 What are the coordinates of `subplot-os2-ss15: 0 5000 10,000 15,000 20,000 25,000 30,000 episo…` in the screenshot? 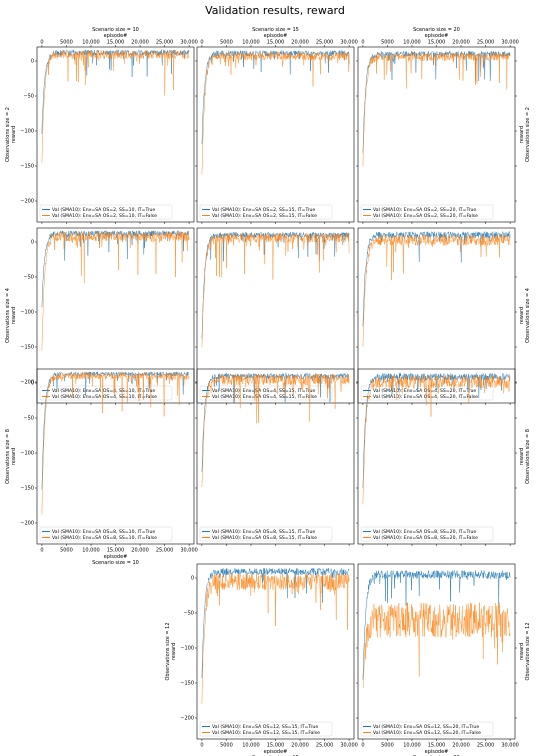 It's located at (276, 125).